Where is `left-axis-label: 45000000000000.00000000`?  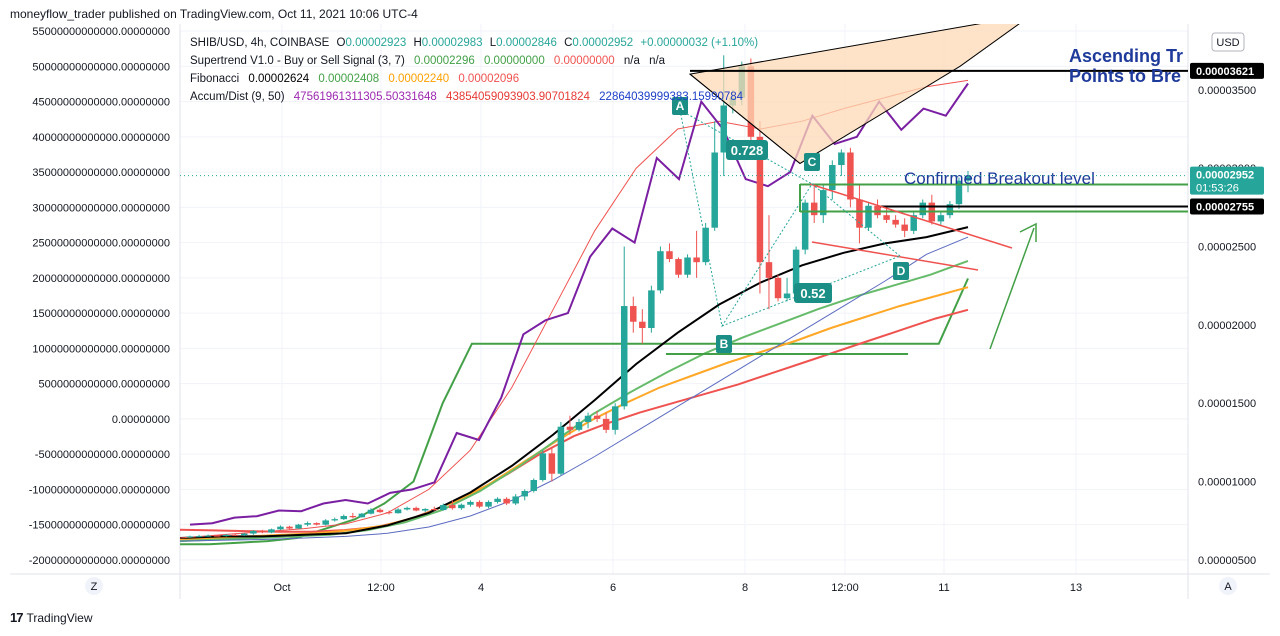
left-axis-label: 45000000000000.00000000 is located at coordinates (101, 103).